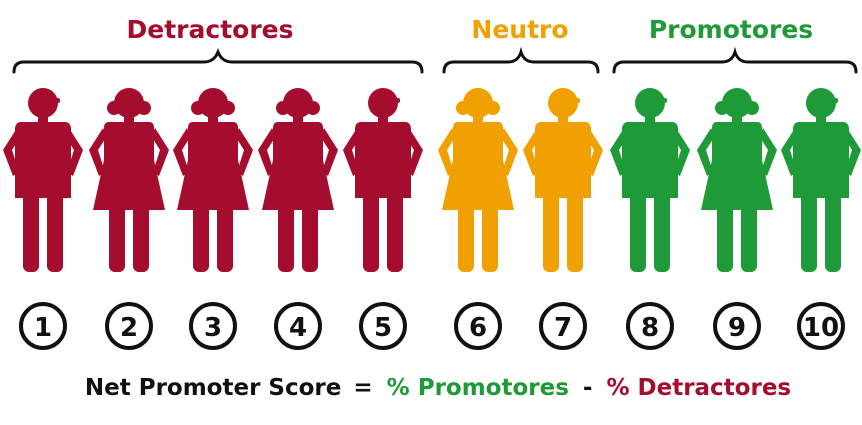 The width and height of the screenshot is (862, 425). Describe the element at coordinates (521, 60) in the screenshot. I see `brace-neutral` at that location.